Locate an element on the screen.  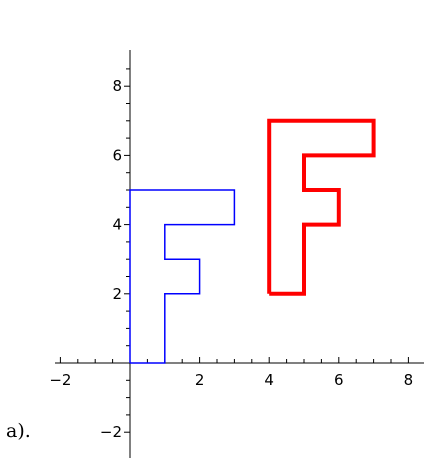
y-tick-label: 4 is located at coordinates (117, 225).